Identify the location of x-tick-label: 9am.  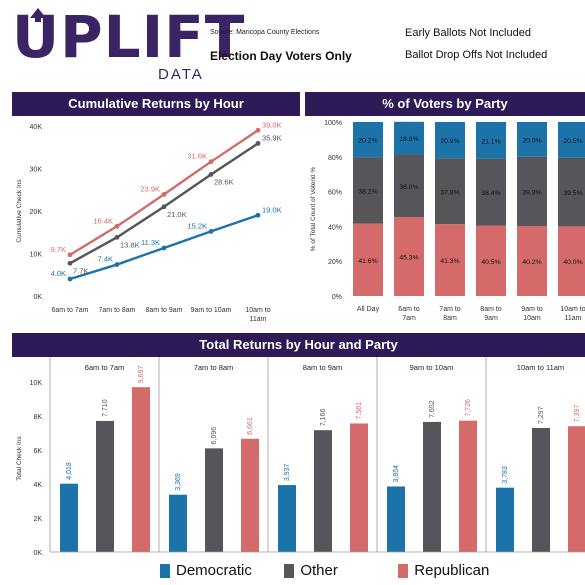
(491, 318).